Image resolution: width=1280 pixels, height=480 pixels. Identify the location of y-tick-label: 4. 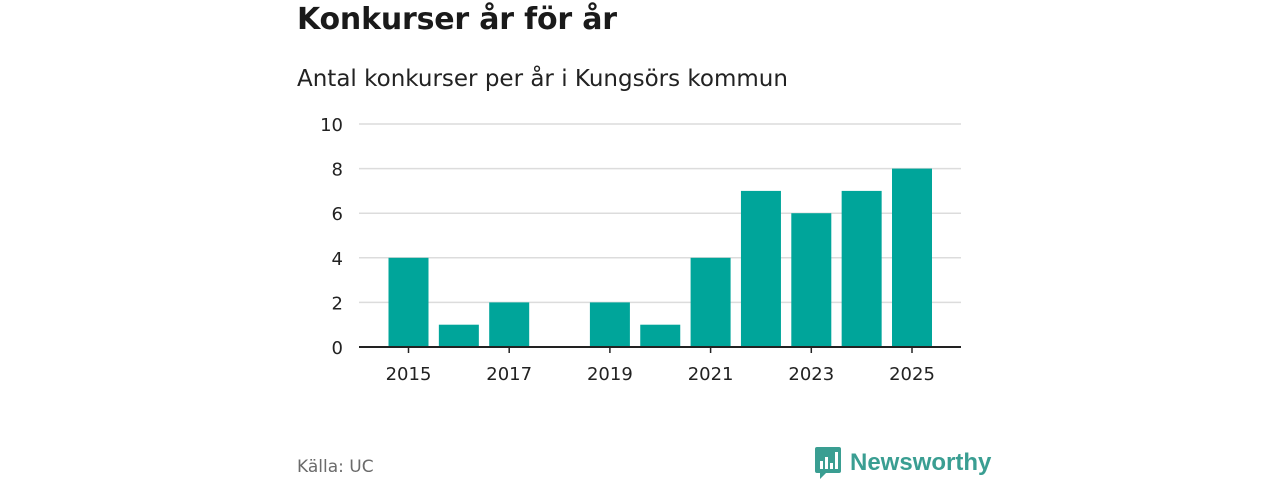
(337, 259).